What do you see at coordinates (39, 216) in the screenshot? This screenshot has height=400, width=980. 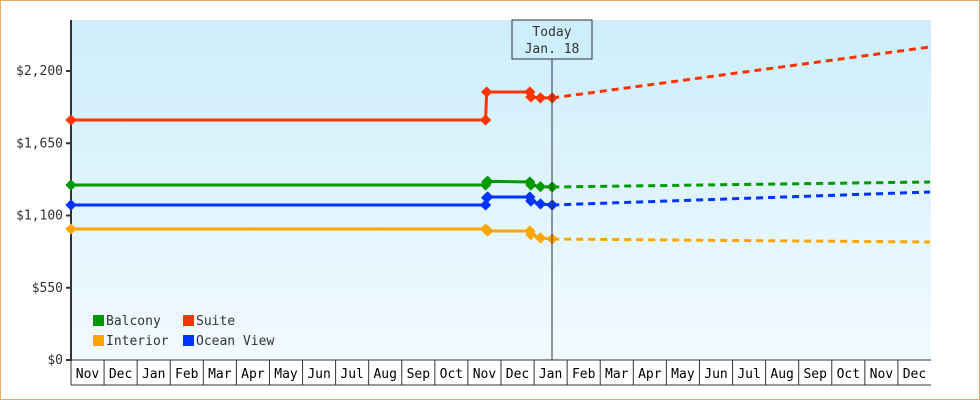 I see `y-tick-label: $1,100` at bounding box center [39, 216].